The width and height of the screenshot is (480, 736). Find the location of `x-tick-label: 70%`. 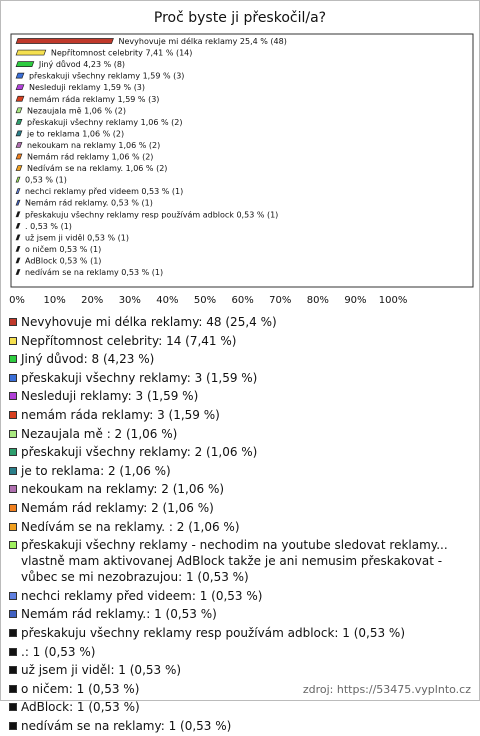

x-tick-label: 70% is located at coordinates (280, 300).